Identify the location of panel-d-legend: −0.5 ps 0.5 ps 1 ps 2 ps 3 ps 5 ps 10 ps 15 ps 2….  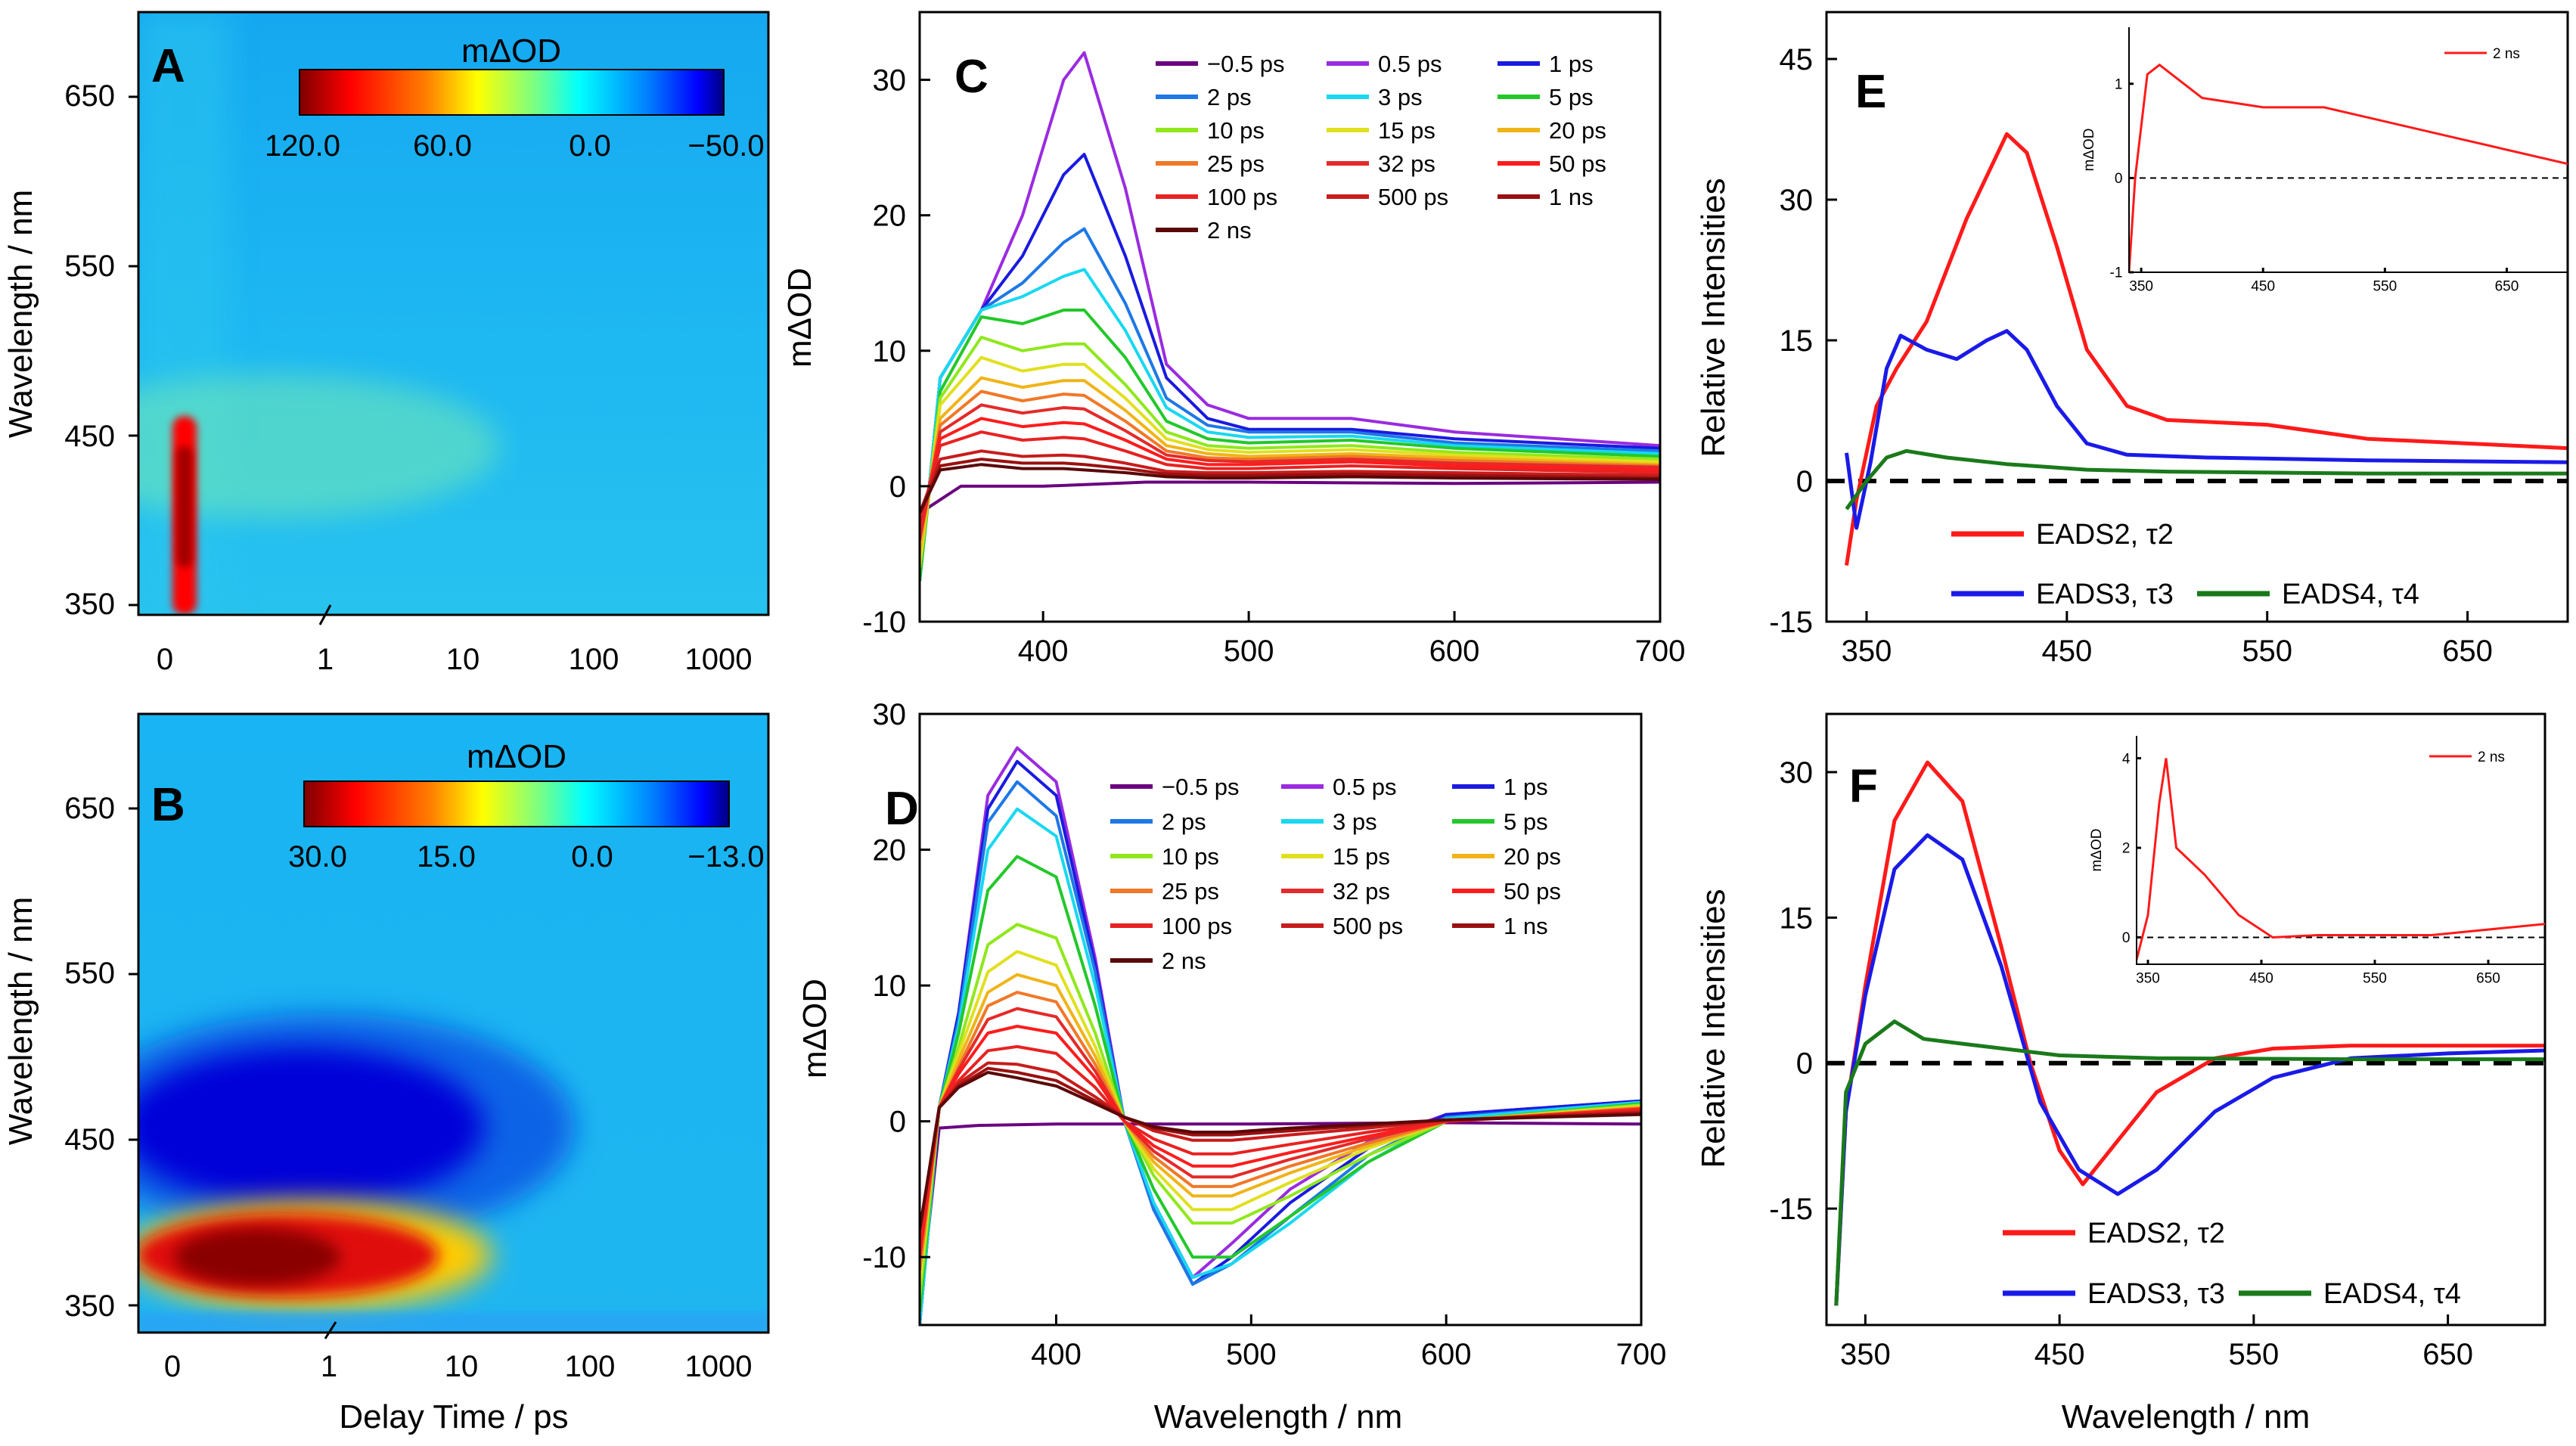
(1335, 874).